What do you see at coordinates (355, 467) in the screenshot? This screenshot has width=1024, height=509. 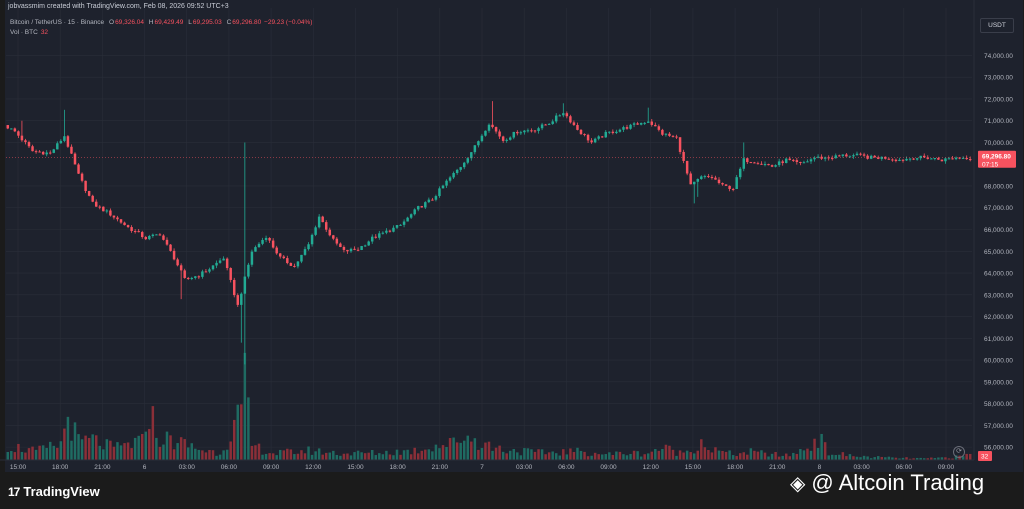 I see `x-tick-label: 15:00` at bounding box center [355, 467].